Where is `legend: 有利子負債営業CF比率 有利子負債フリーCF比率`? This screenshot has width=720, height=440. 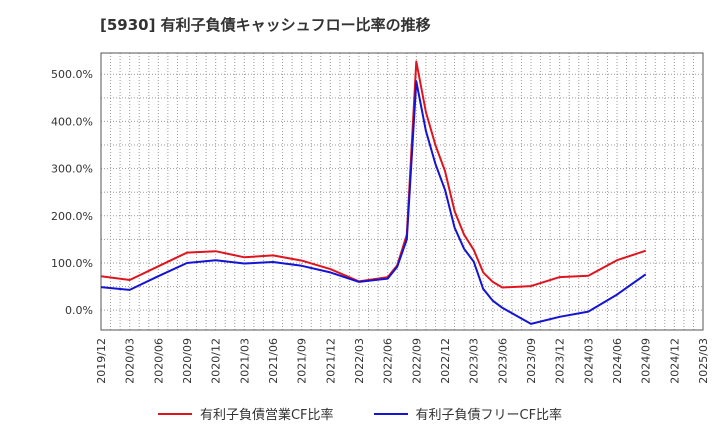
legend: 有利子負債営業CF比率 有利子負債フリーCF比率 is located at coordinates (360, 413).